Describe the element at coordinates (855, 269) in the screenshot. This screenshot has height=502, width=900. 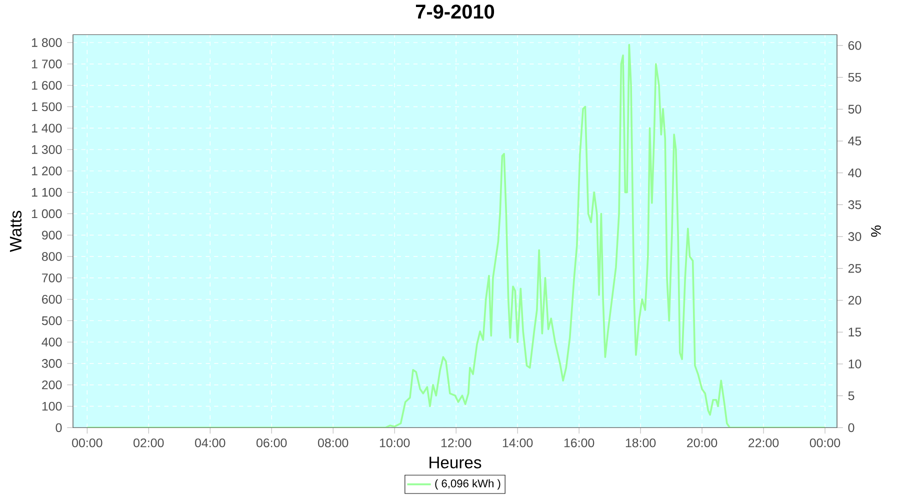
I see `y2-tick-label: 25` at that location.